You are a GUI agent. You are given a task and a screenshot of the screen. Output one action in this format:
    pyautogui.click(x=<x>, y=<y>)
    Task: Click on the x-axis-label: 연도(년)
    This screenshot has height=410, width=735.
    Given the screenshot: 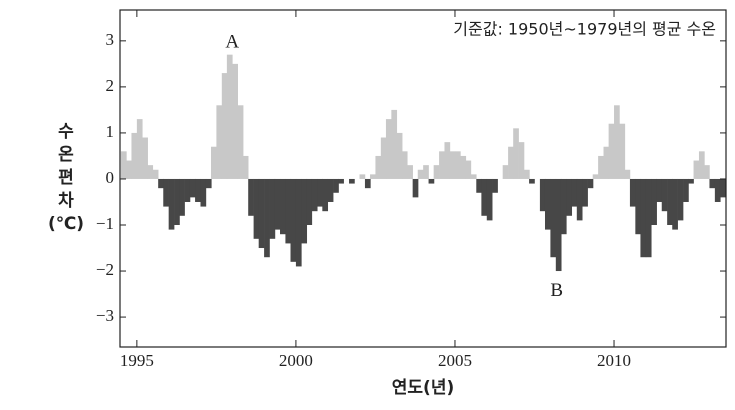 What is the action you would take?
    pyautogui.click(x=423, y=388)
    